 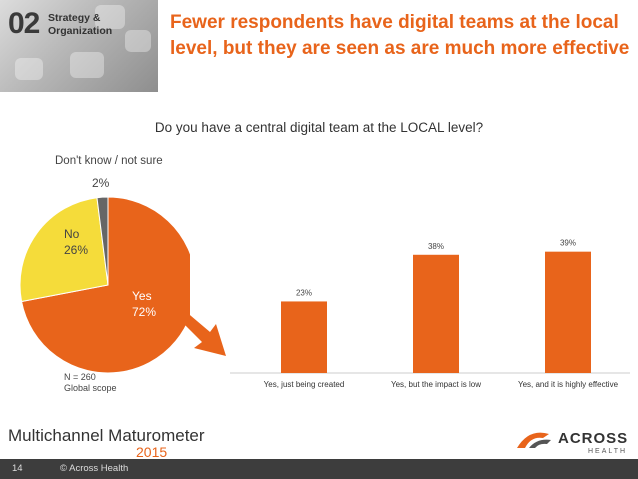 What do you see at coordinates (304, 292) in the screenshot?
I see `bar-value-label-1: 23%` at bounding box center [304, 292].